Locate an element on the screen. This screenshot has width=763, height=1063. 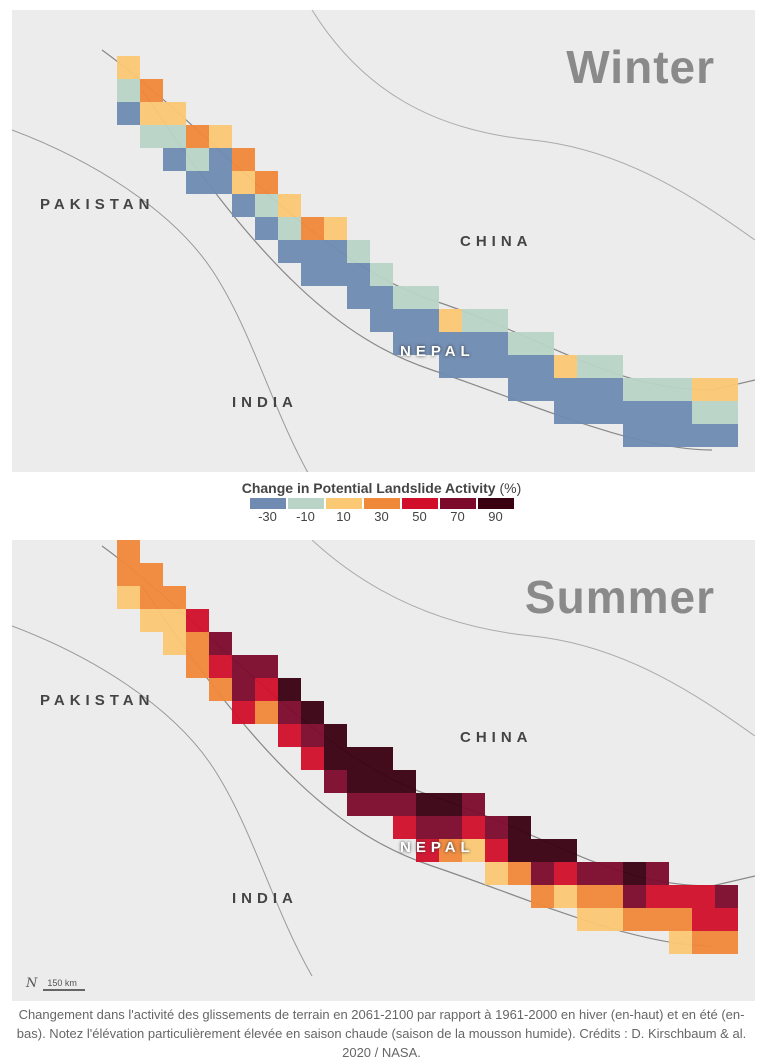
legend-label: 30 is located at coordinates (381, 516).